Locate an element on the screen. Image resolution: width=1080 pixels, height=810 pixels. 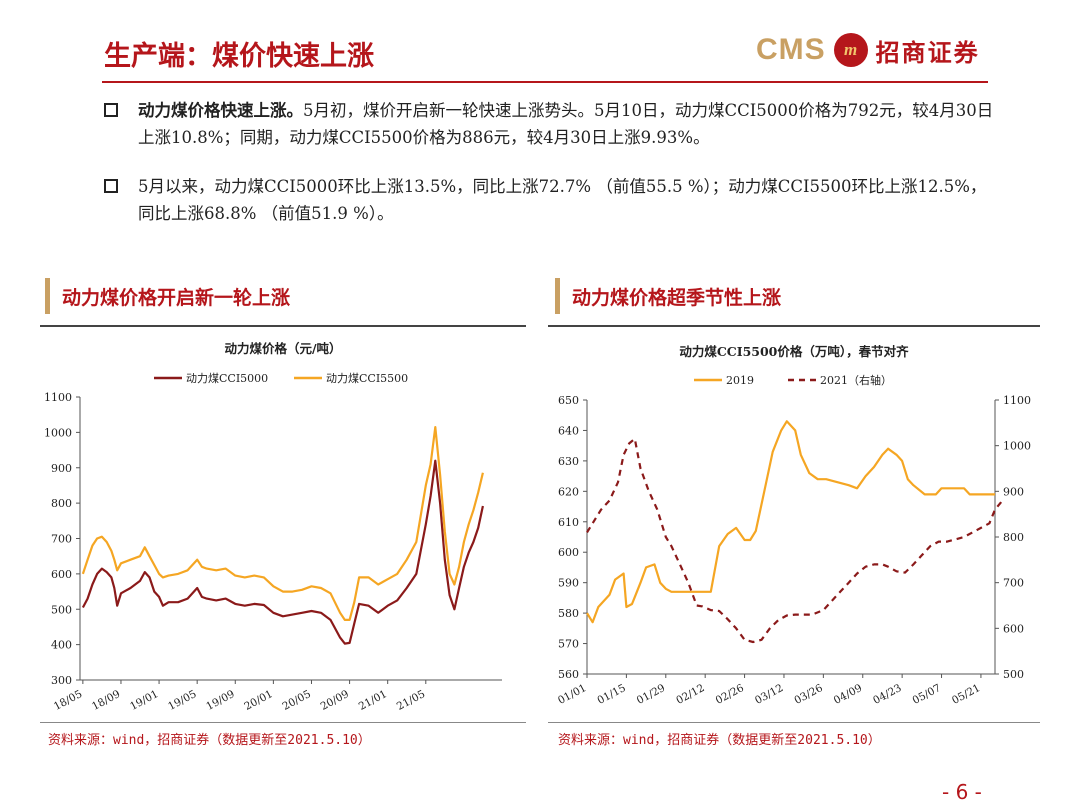
y-tick-label: 500 is located at coordinates (61, 609).